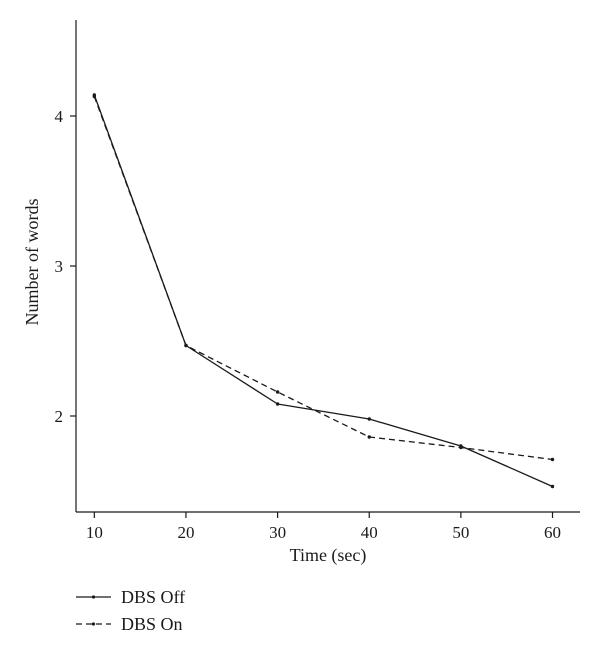  Describe the element at coordinates (59, 416) in the screenshot. I see `y-tick-label: 2` at that location.